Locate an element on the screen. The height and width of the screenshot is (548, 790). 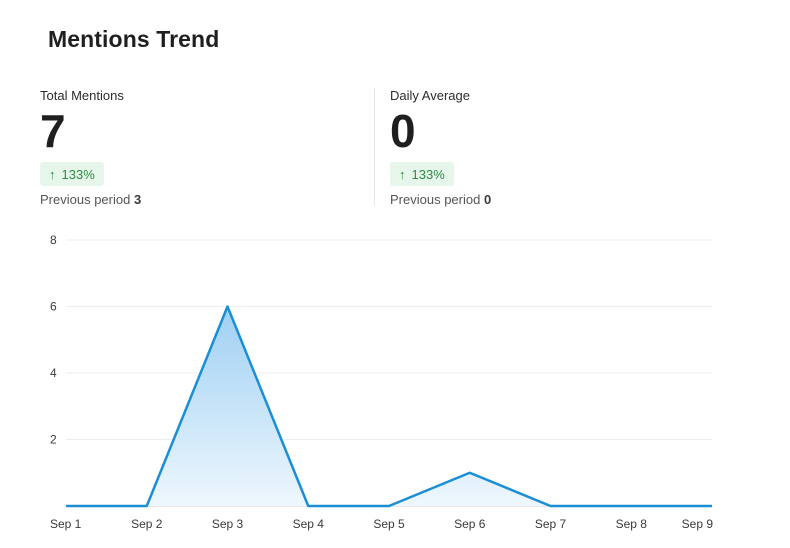
daily-average-change-badge: ↑ 133% is located at coordinates (422, 174).